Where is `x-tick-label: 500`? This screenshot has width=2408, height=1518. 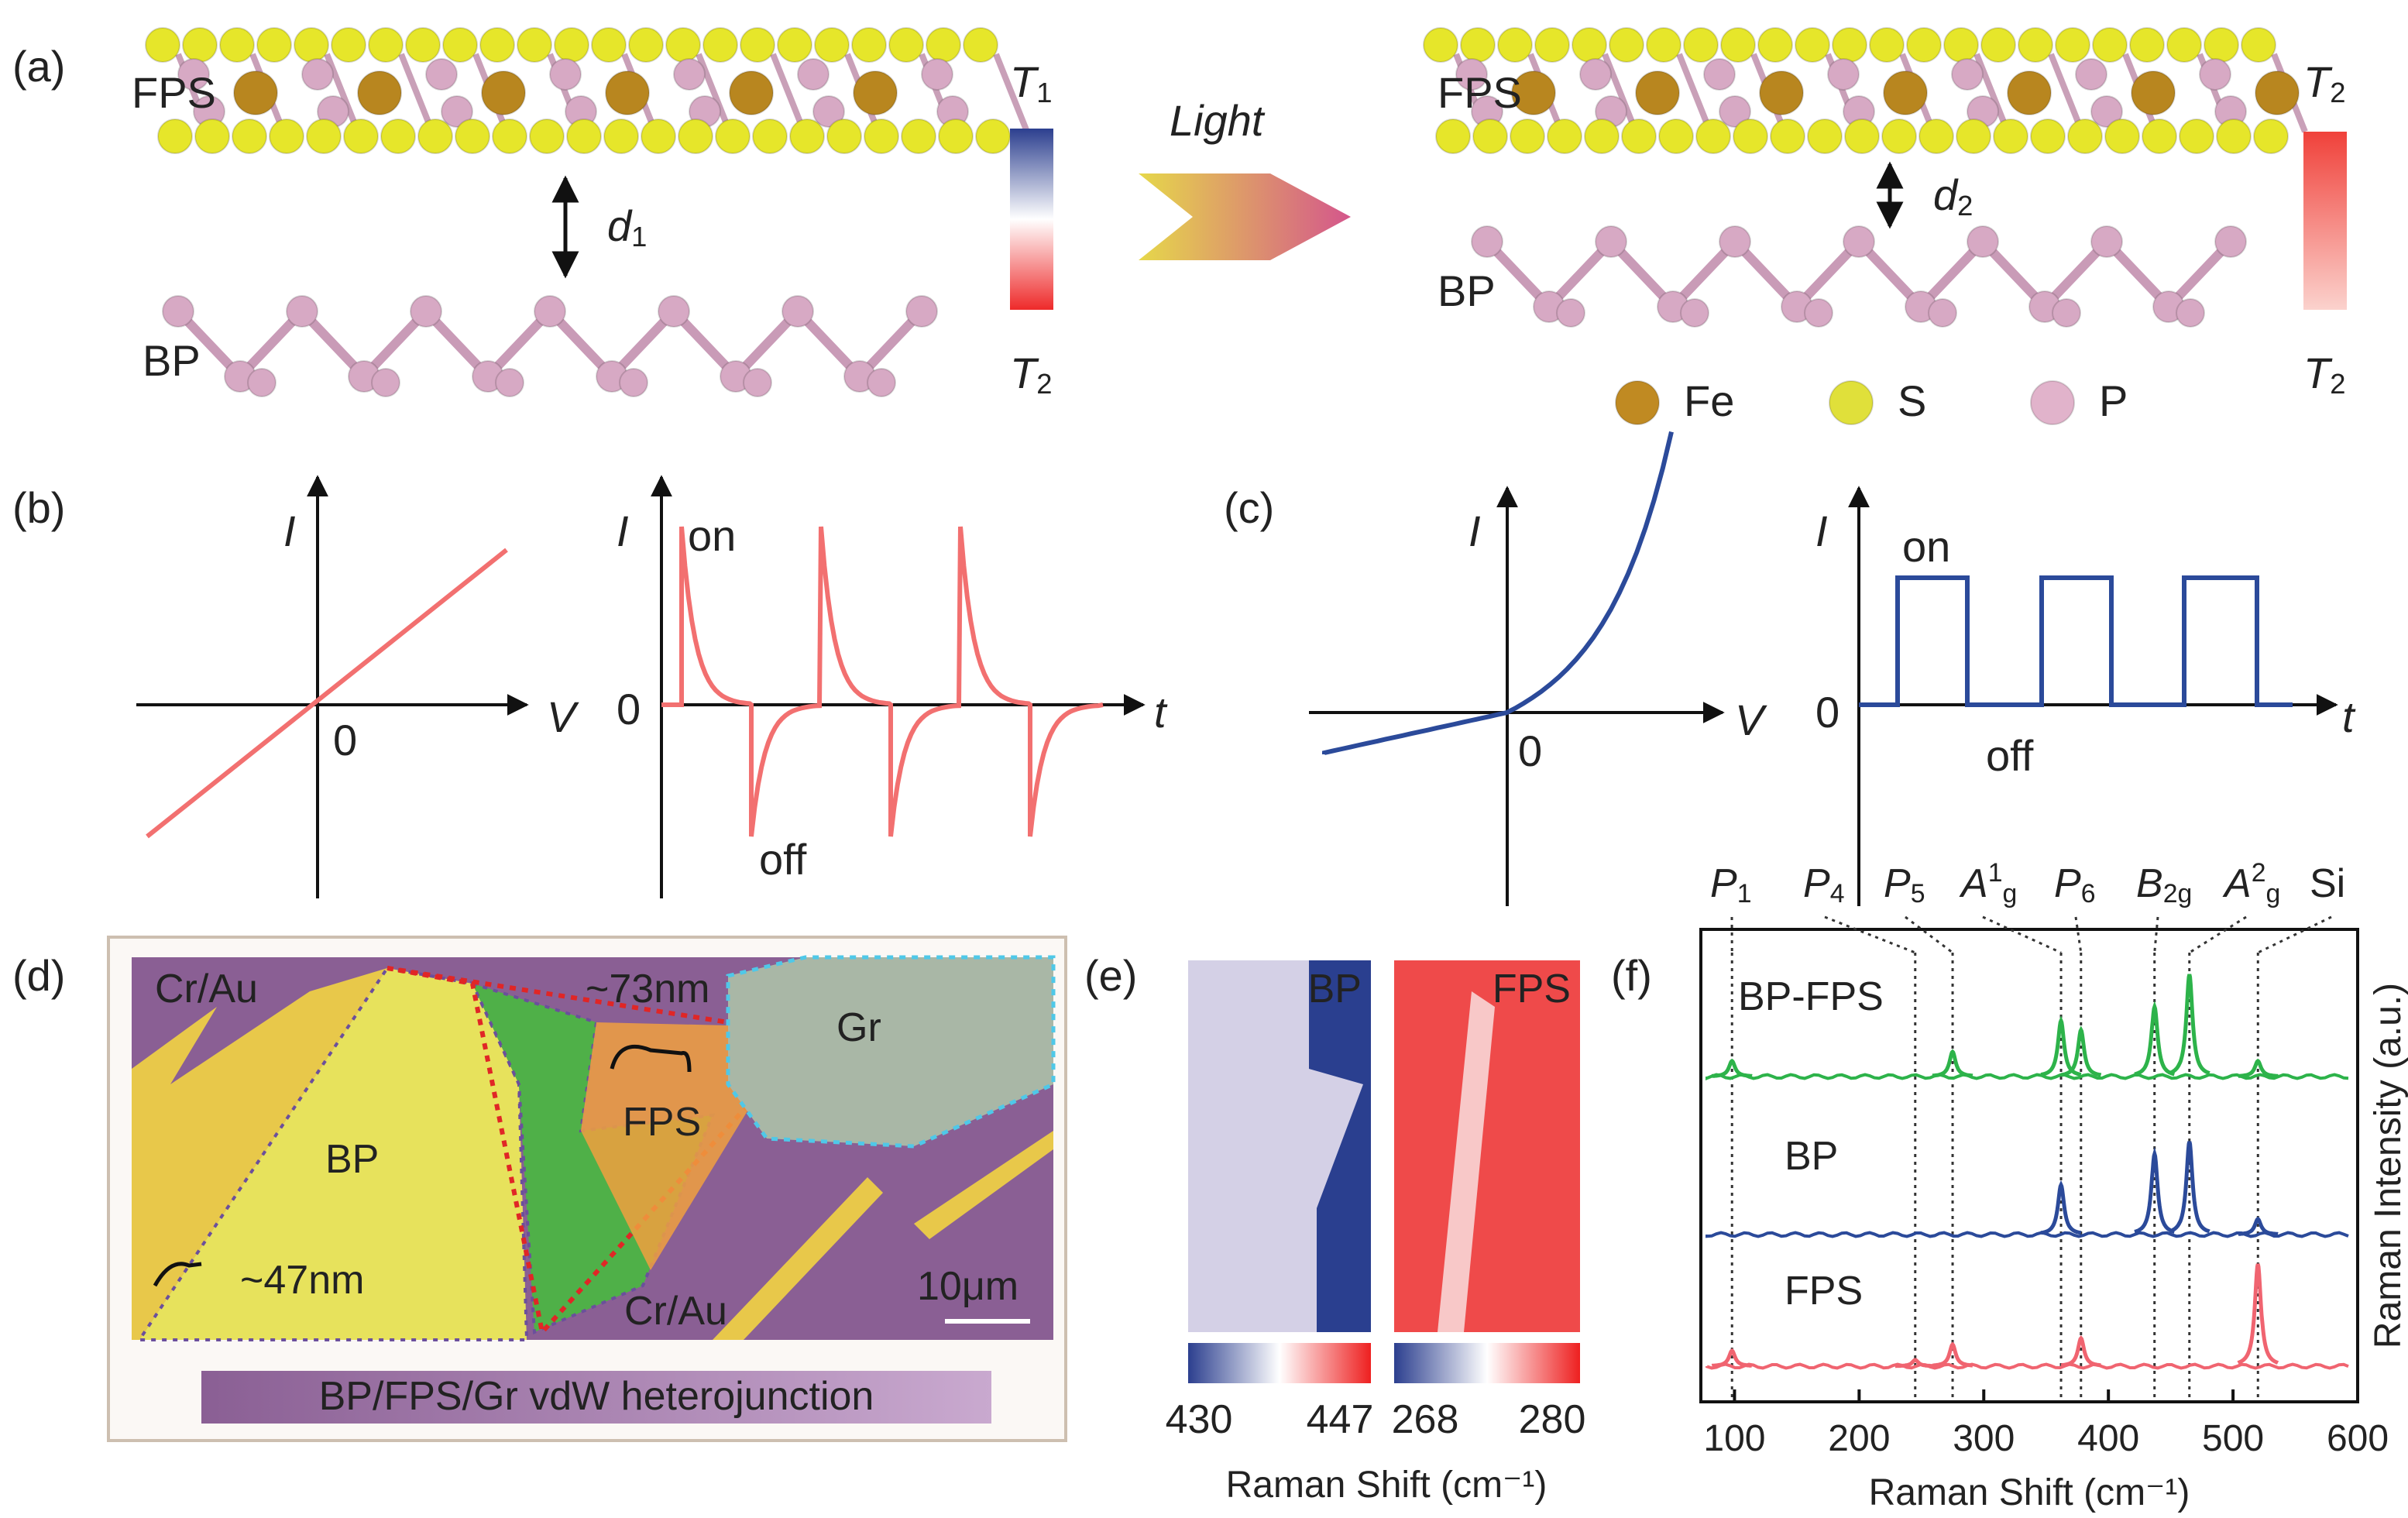 x-tick-label: 500 is located at coordinates (2233, 1438).